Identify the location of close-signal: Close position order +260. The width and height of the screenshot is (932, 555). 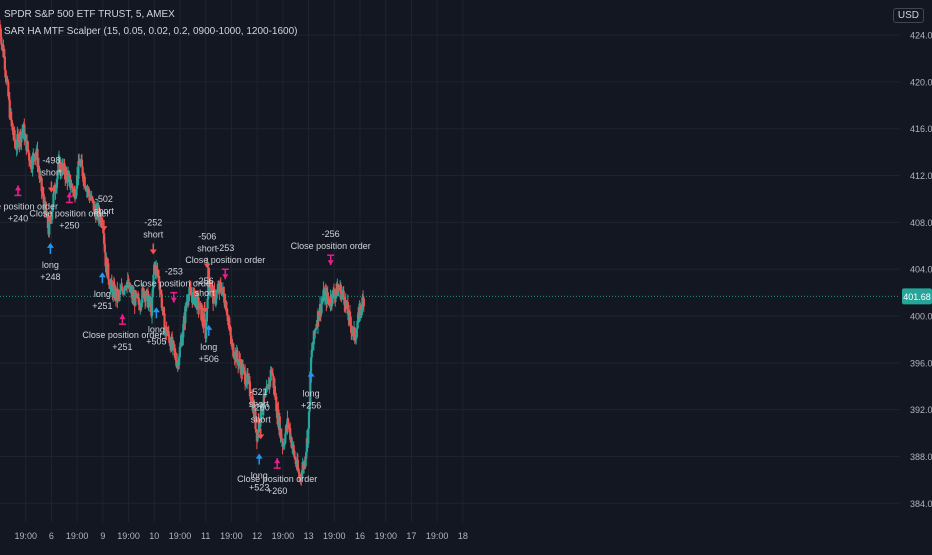
(277, 477).